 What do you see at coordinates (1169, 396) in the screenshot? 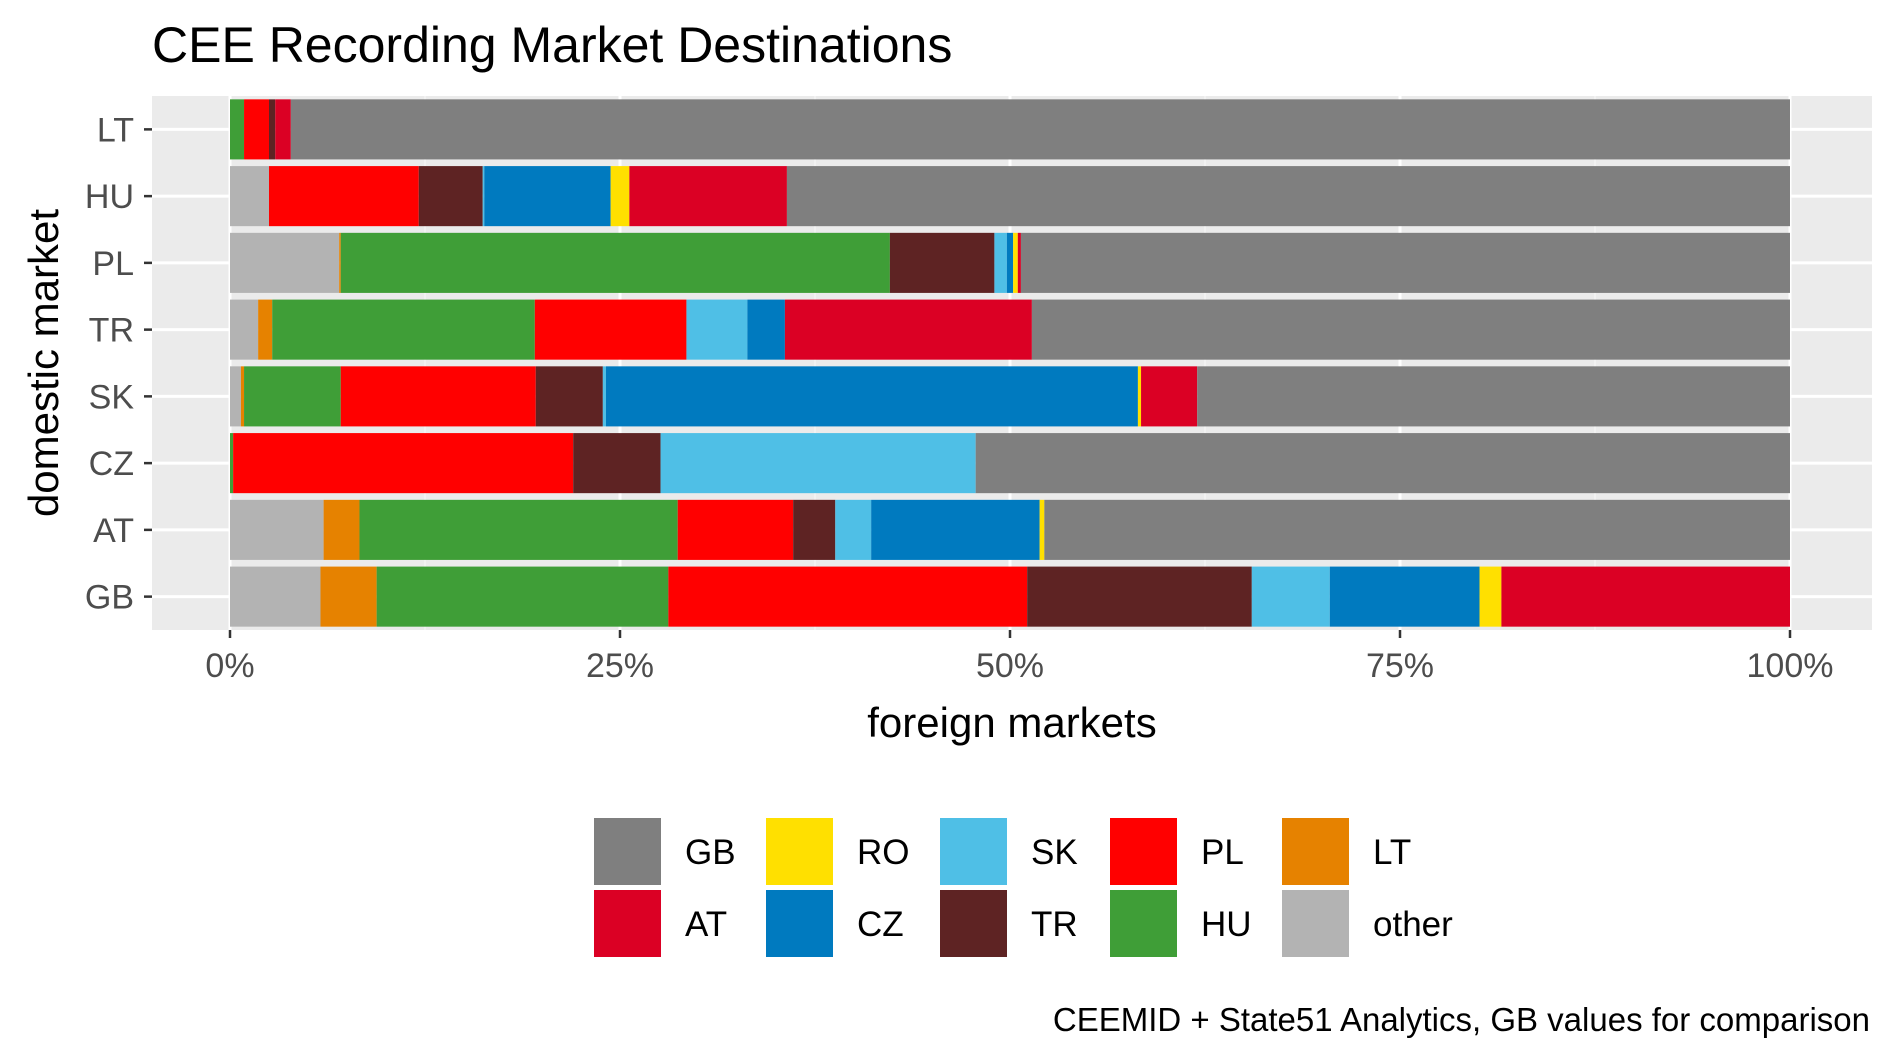
I see `bar-segment-sk-at` at bounding box center [1169, 396].